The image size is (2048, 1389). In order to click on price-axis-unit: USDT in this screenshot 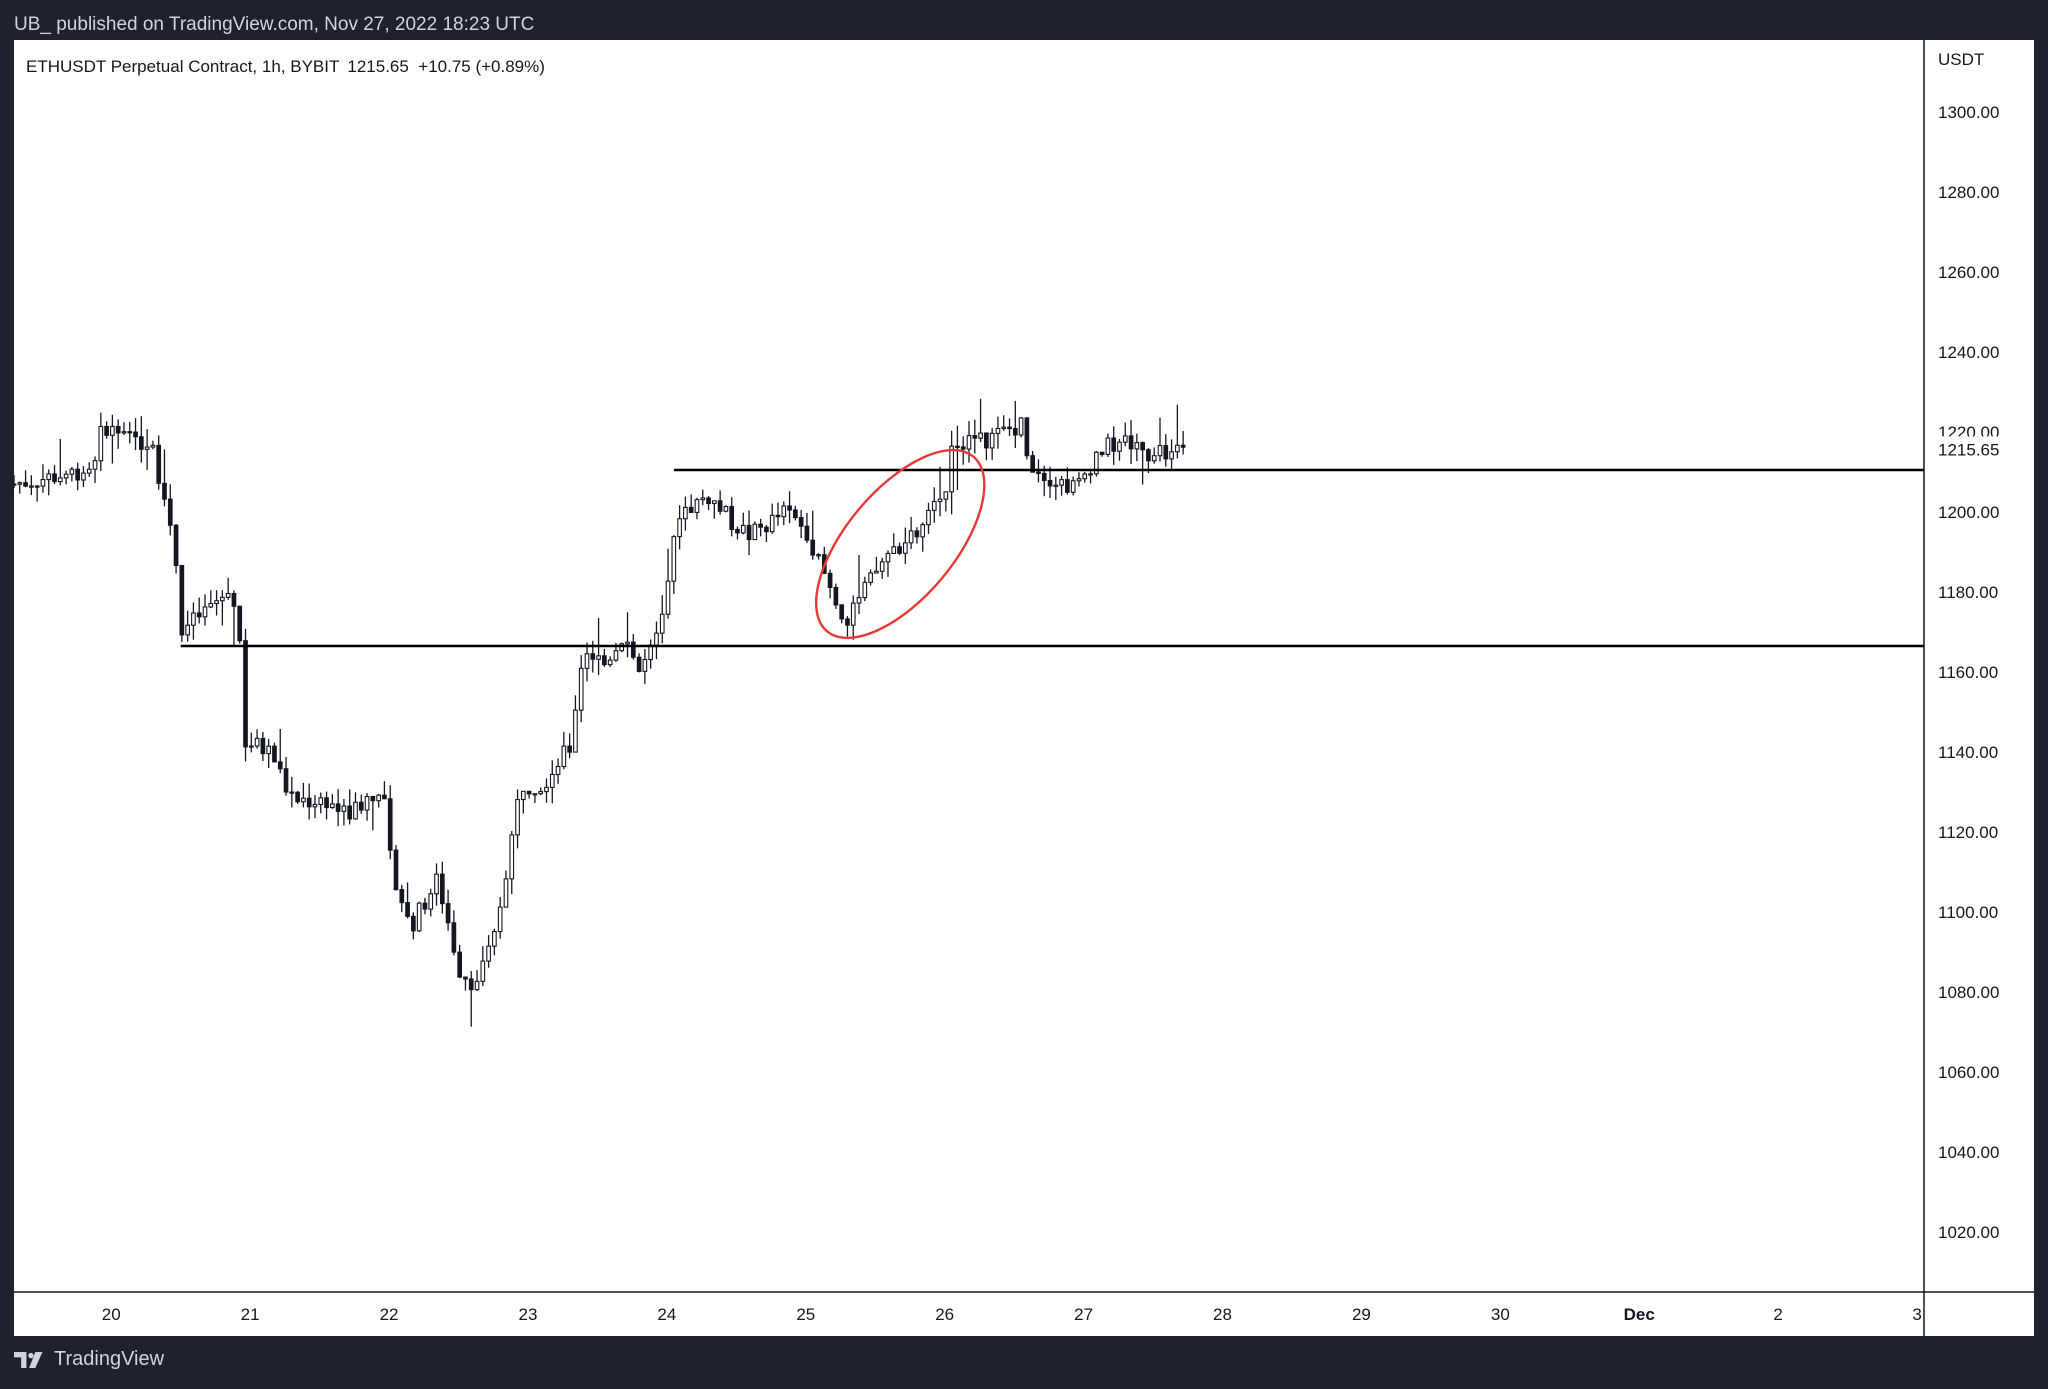, I will do `click(1961, 59)`.